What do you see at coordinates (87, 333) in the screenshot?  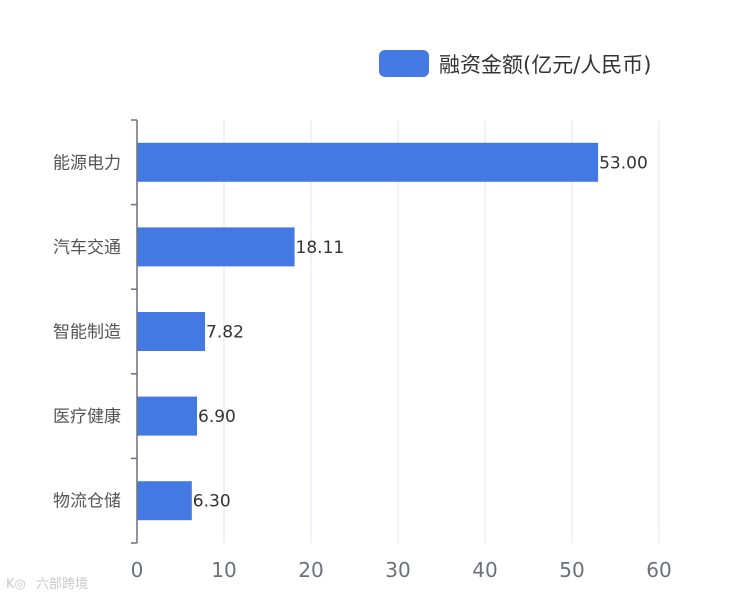 I see `y-category-label: 智能制造` at bounding box center [87, 333].